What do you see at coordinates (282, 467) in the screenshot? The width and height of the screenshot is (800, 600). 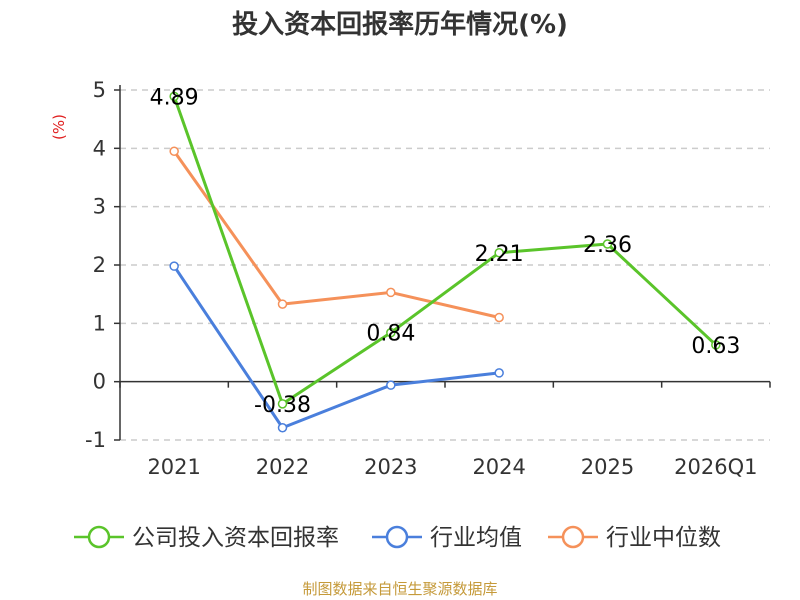 I see `x-tick-label: 2022` at bounding box center [282, 467].